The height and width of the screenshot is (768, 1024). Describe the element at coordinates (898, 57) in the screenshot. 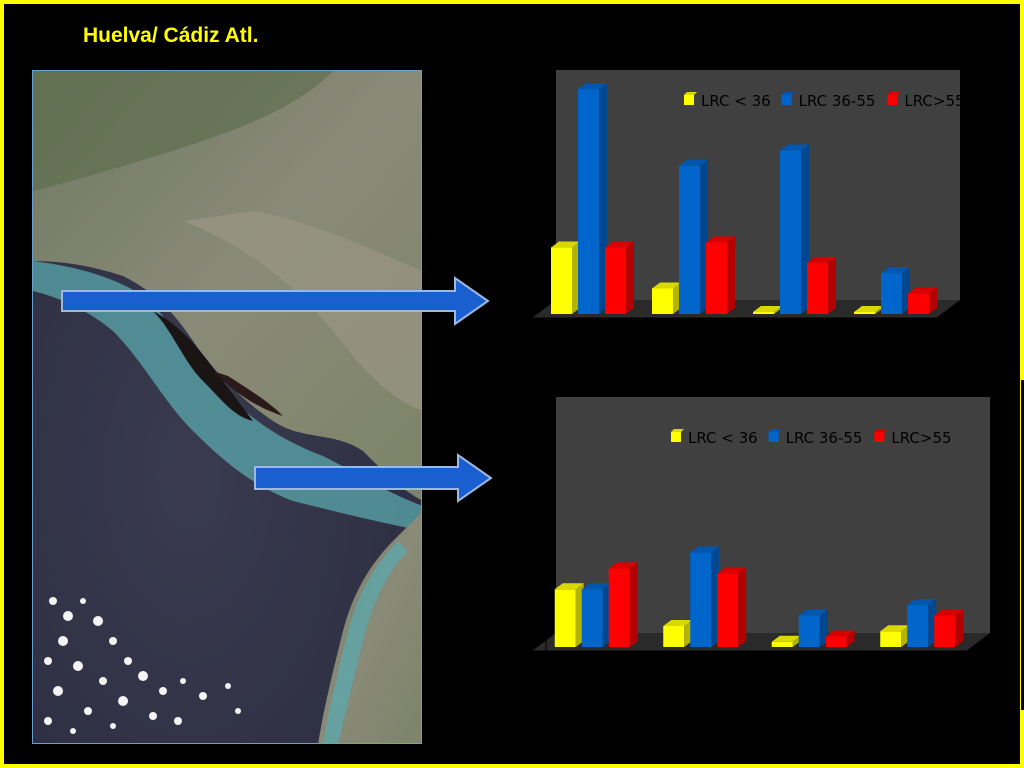

I see `top-stat-value-3: 62,3` at that location.